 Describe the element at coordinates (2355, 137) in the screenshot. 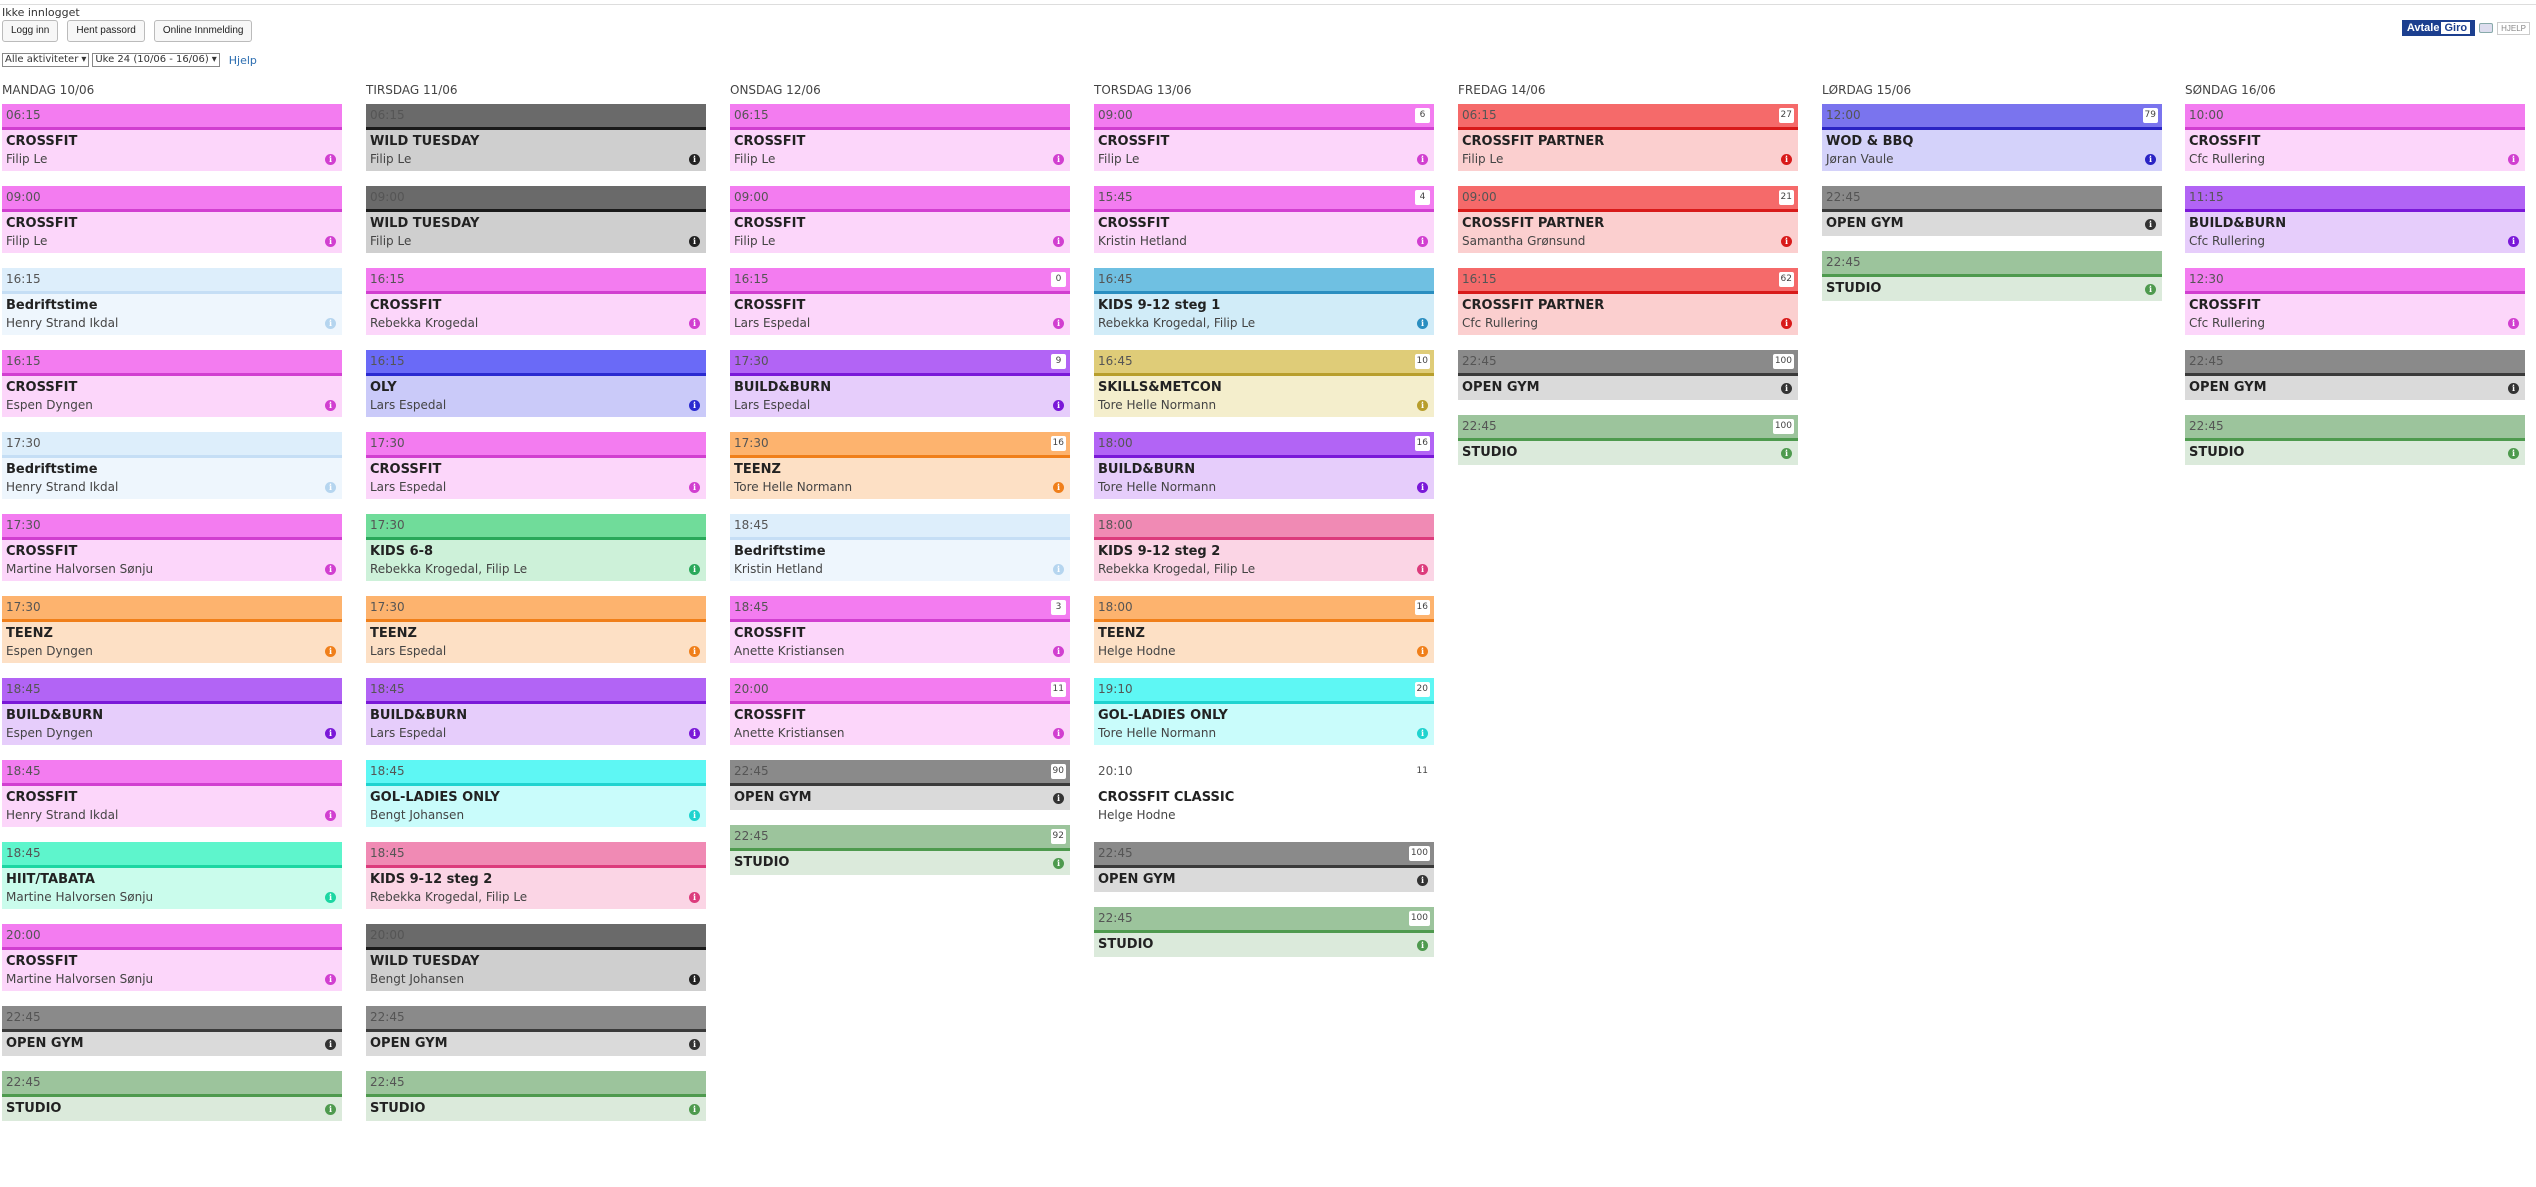

I see `class-event: 10:00 CROSSFIT Cfc Rullering i` at that location.